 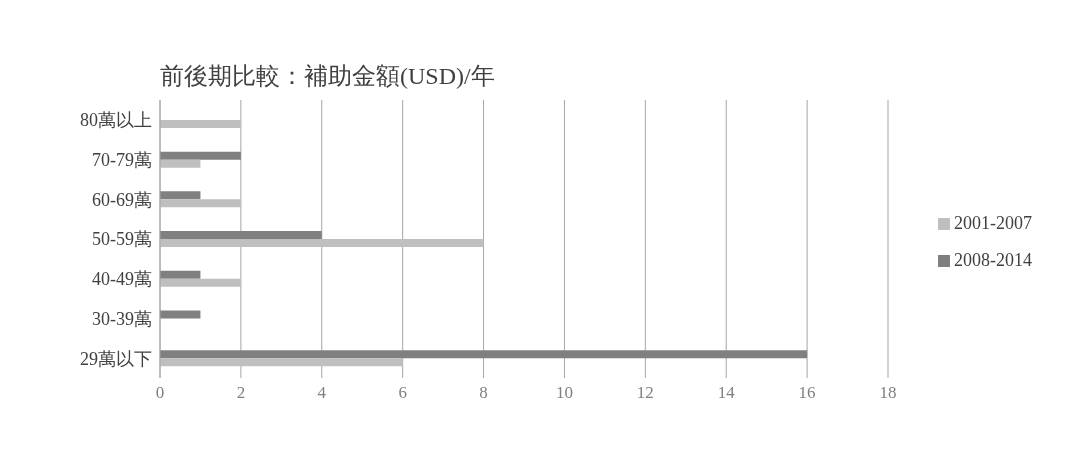 I want to click on y-tick-label: 60-69萬, so click(x=122, y=199).